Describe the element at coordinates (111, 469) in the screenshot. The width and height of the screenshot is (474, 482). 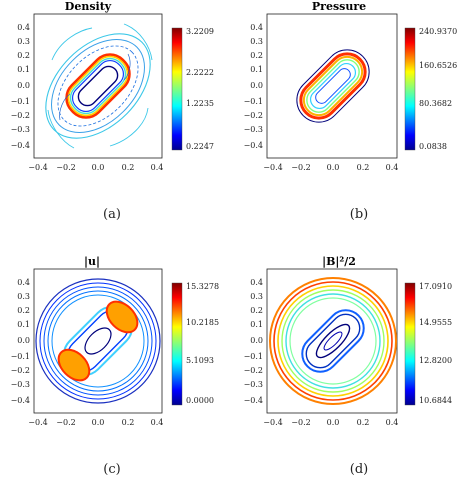
I see `panel-caption: (c)` at that location.